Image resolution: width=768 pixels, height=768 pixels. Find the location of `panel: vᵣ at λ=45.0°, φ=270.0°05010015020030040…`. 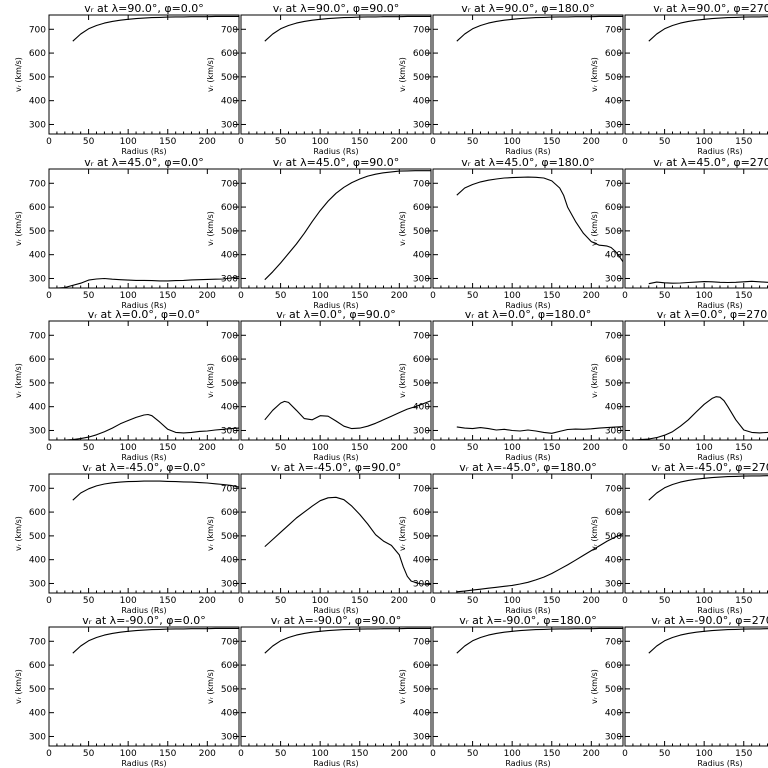

panel: vᵣ at λ=45.0°, φ=270.0°05010015020030040… is located at coordinates (679, 233).